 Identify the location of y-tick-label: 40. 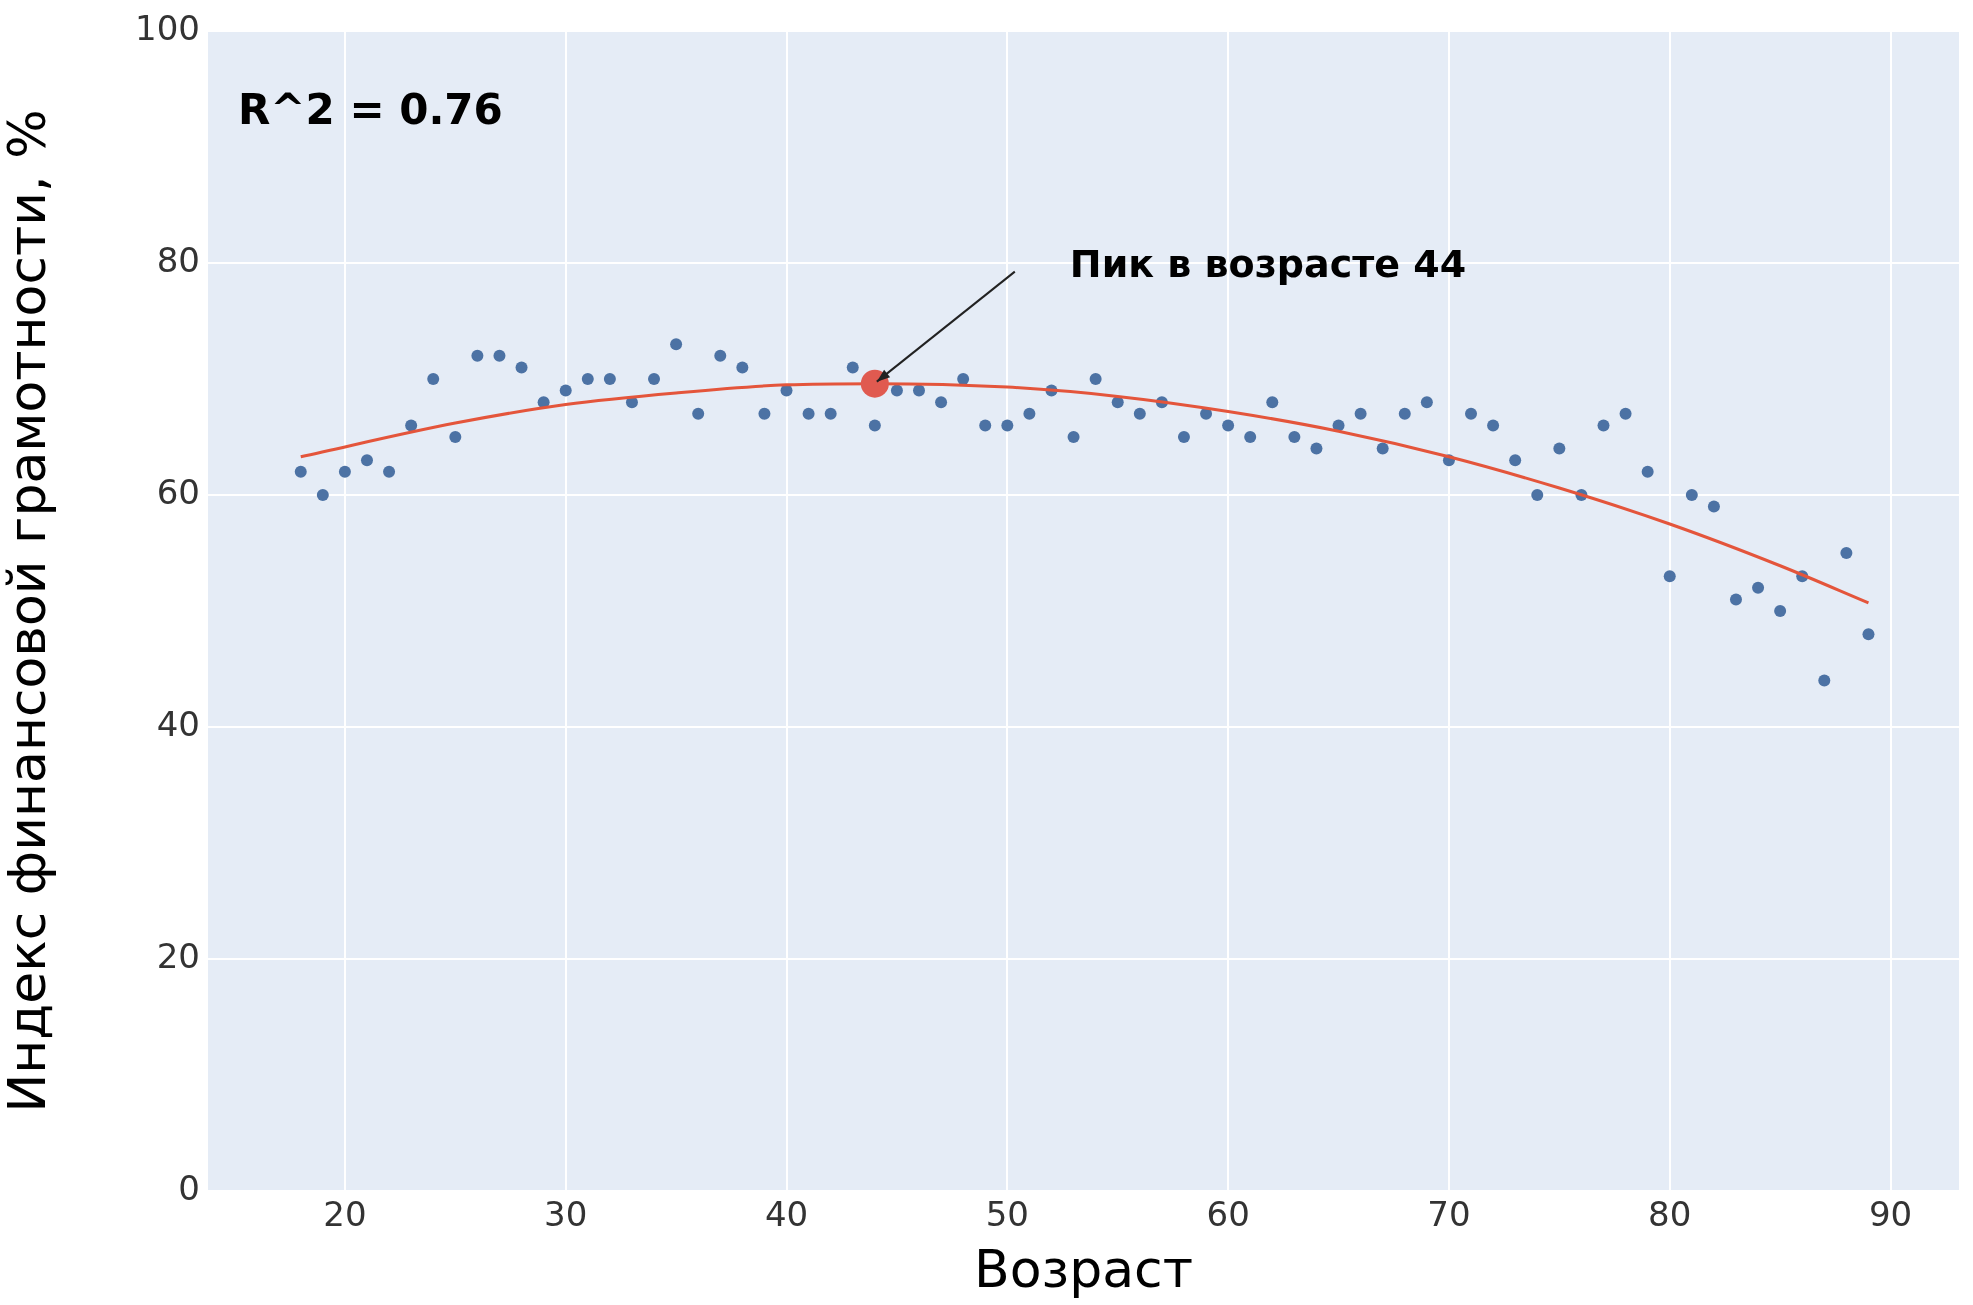
(178, 723).